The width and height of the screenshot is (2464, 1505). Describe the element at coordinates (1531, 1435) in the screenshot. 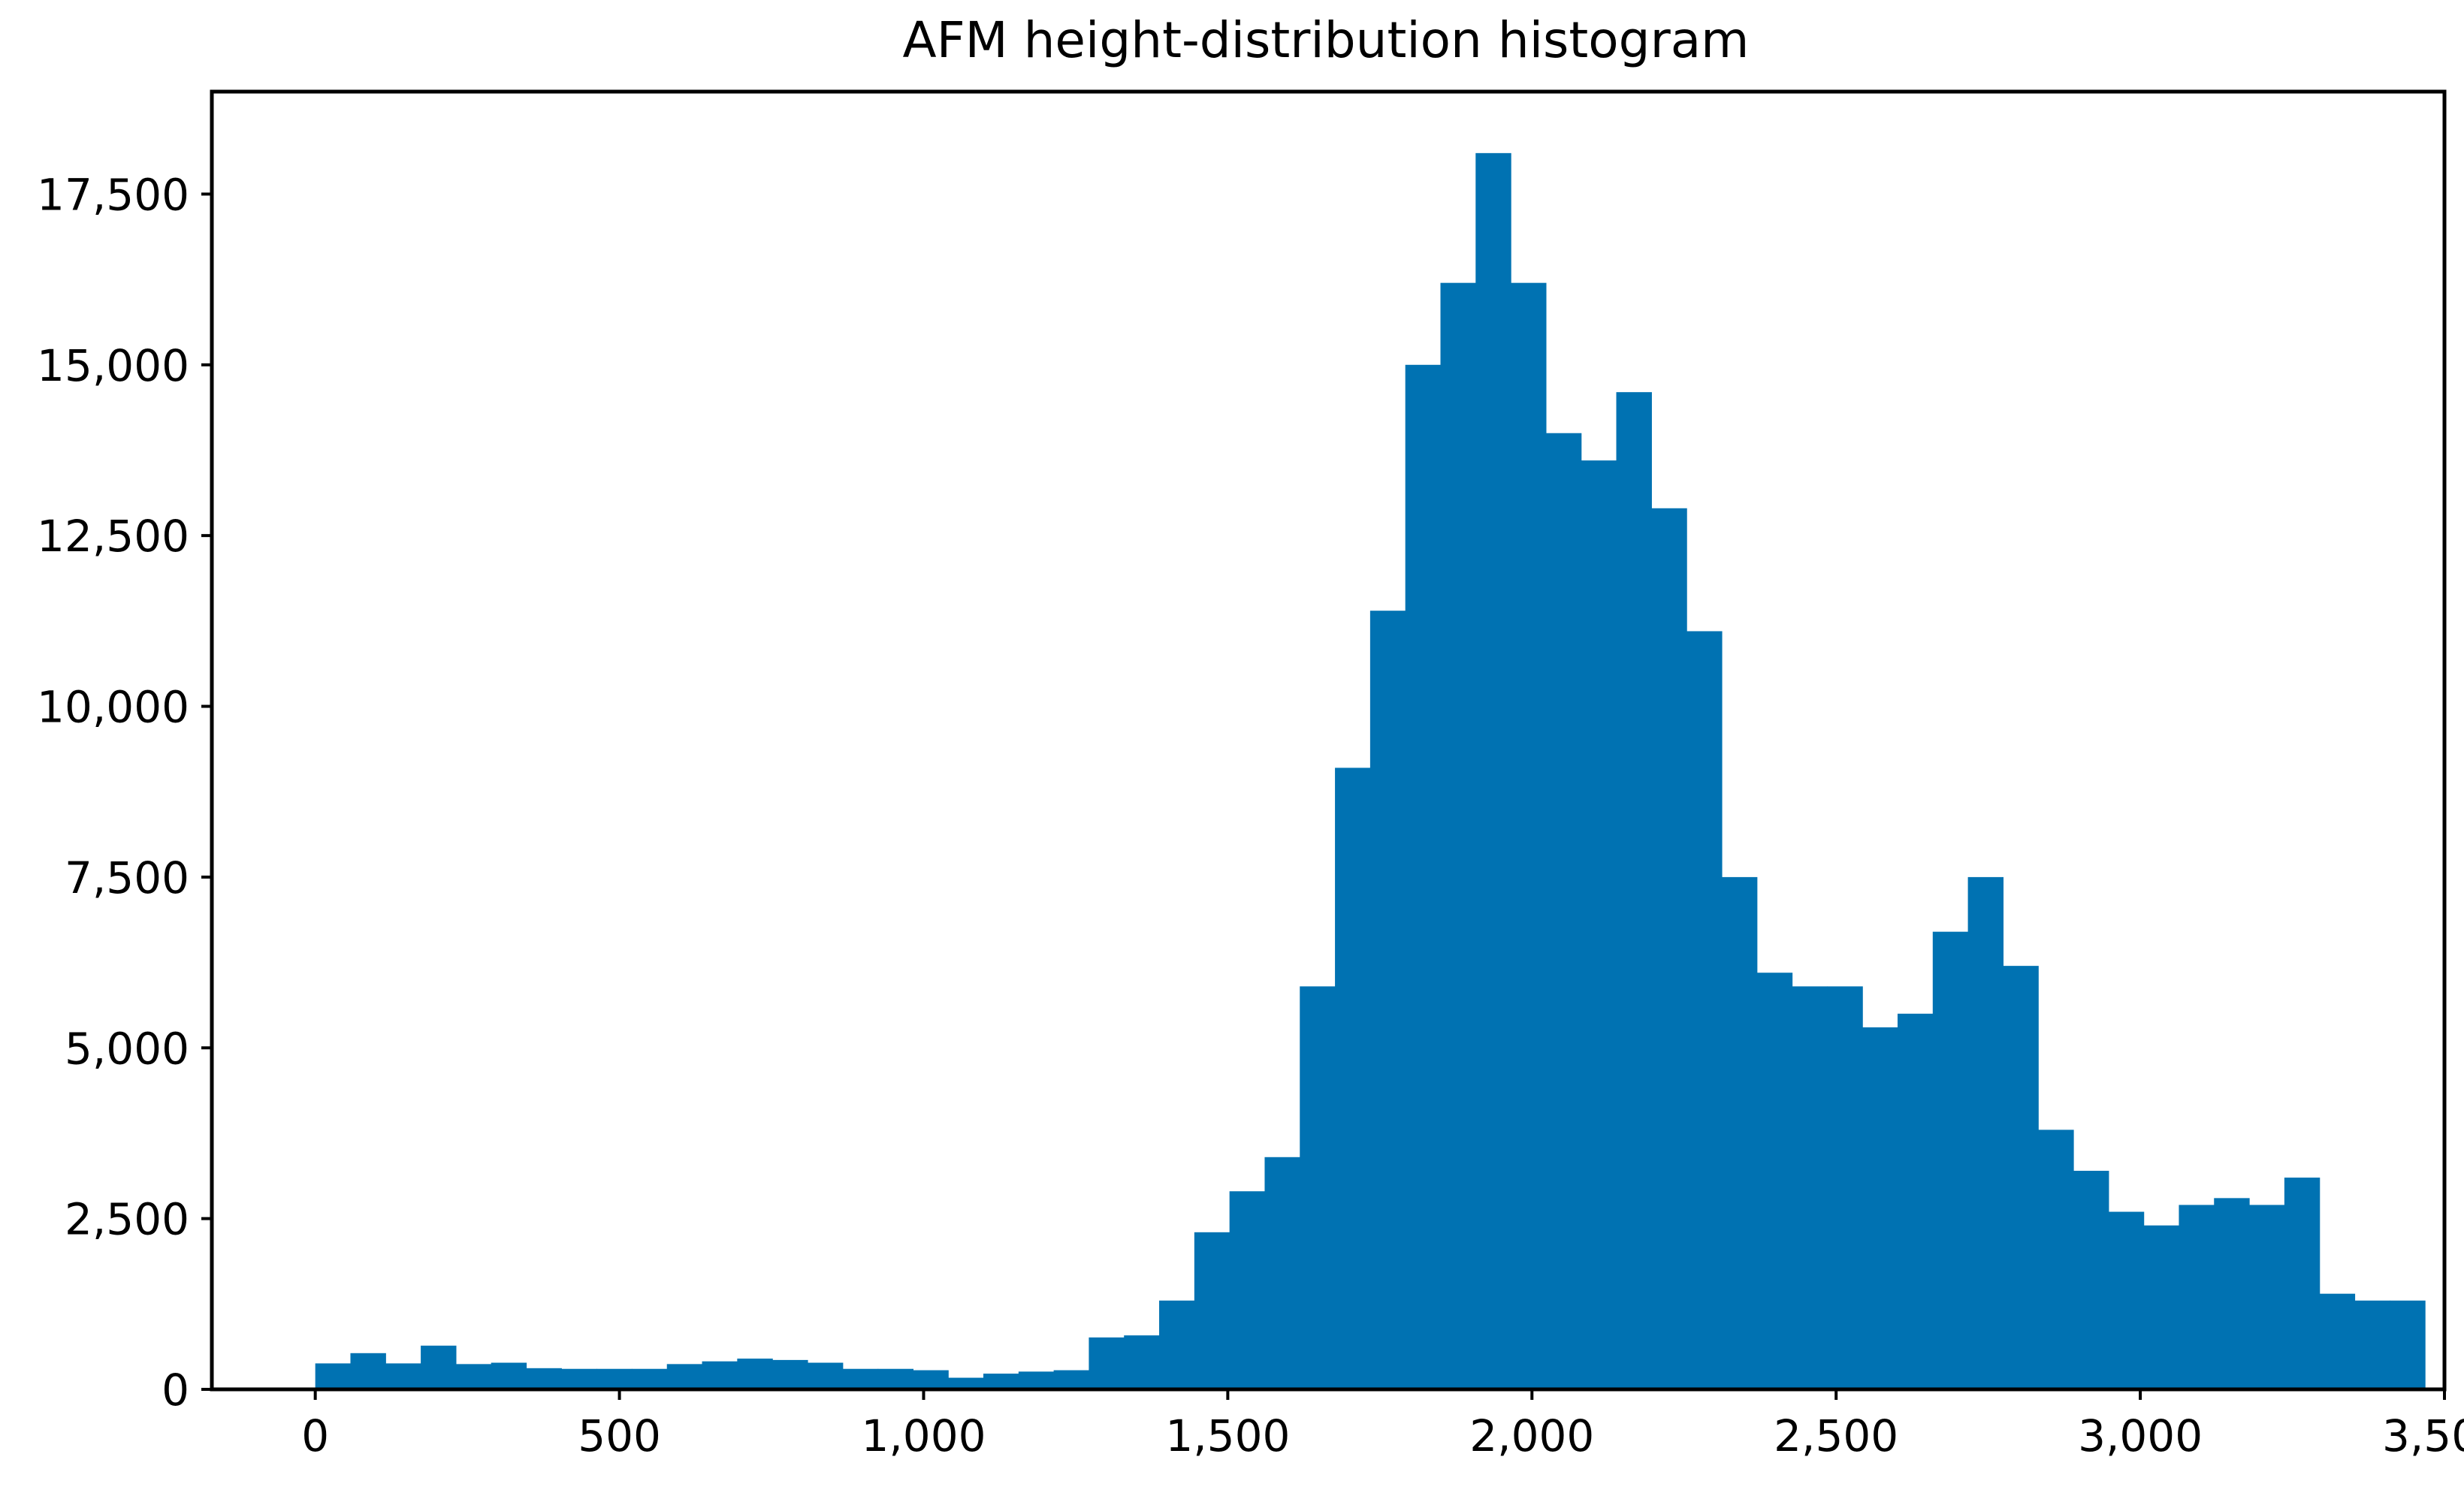

I see `x-tick-label: 2,000` at that location.